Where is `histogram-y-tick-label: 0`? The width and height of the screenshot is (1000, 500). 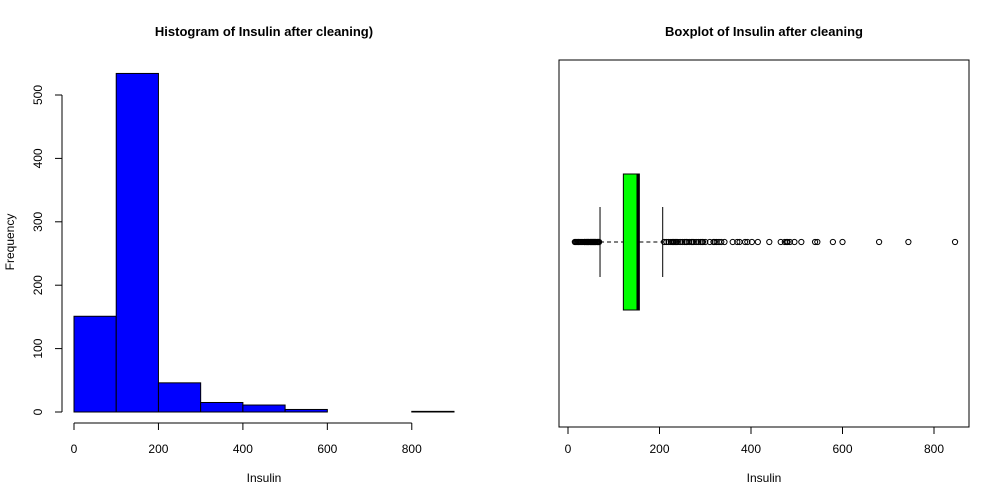
histogram-y-tick-label: 0 is located at coordinates (38, 411).